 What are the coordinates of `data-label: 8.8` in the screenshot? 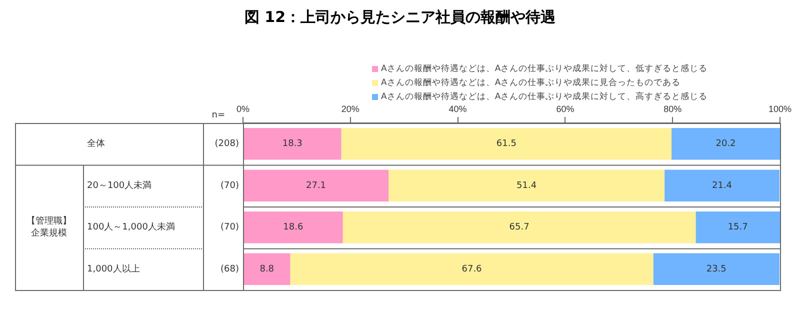 It's located at (267, 269).